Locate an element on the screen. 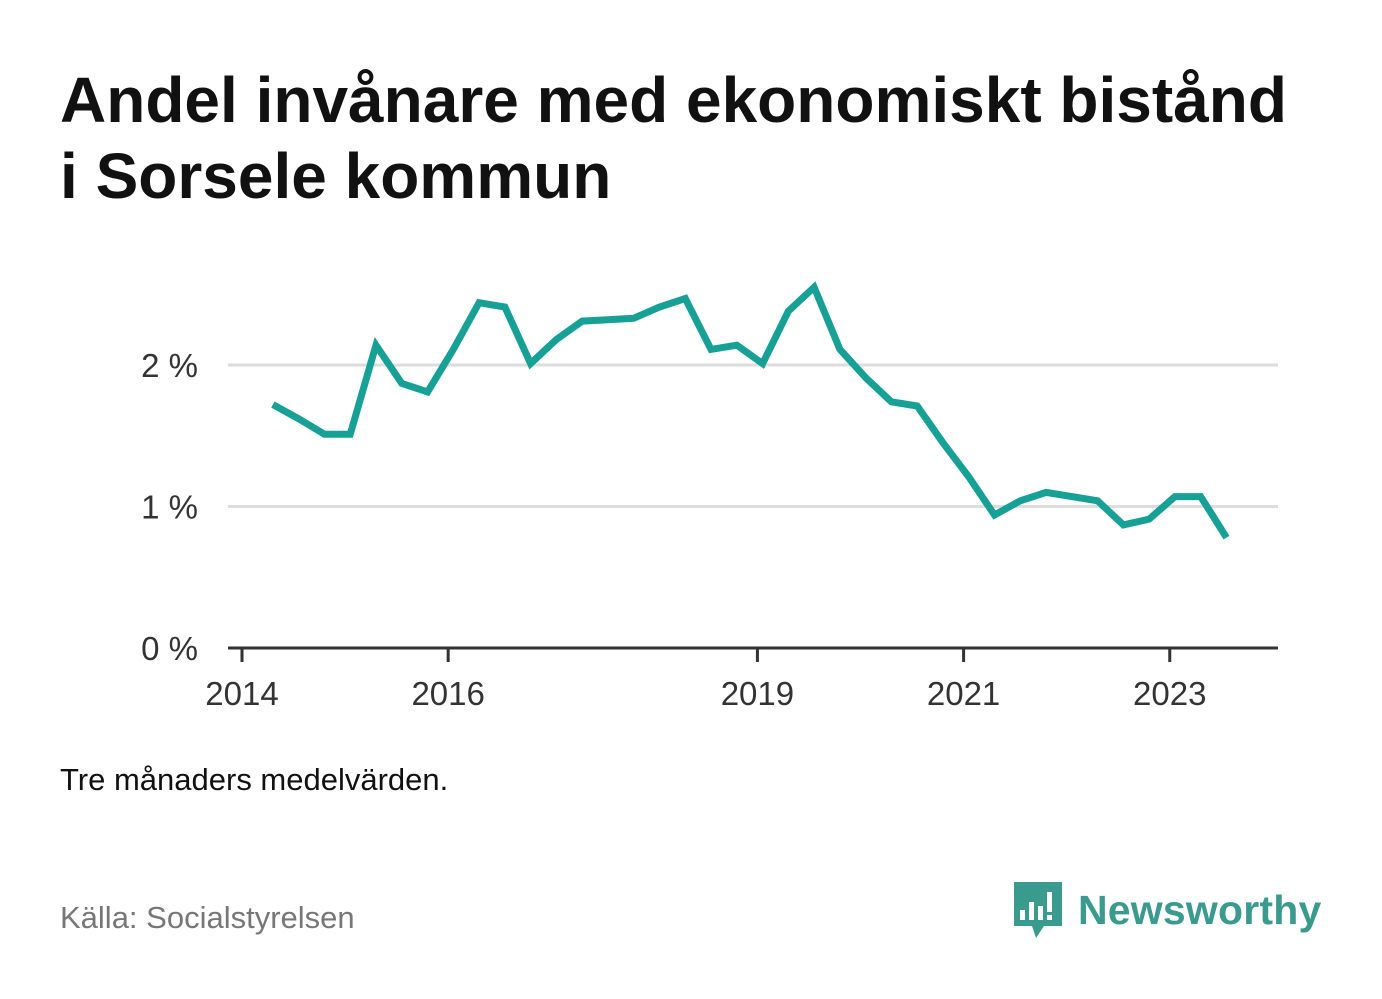 Image resolution: width=1382 pixels, height=999 pixels. newsworthy-logo: Newsworthy is located at coordinates (1166, 910).